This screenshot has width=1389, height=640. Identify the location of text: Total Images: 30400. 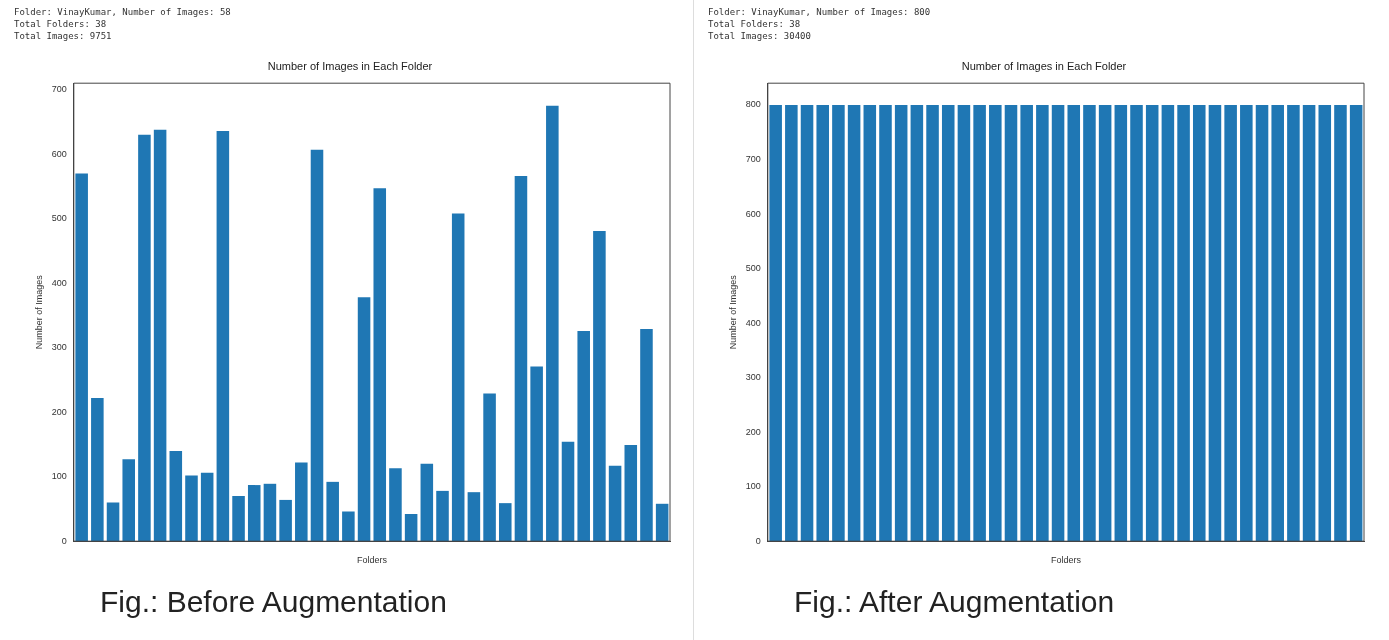
(760, 36).